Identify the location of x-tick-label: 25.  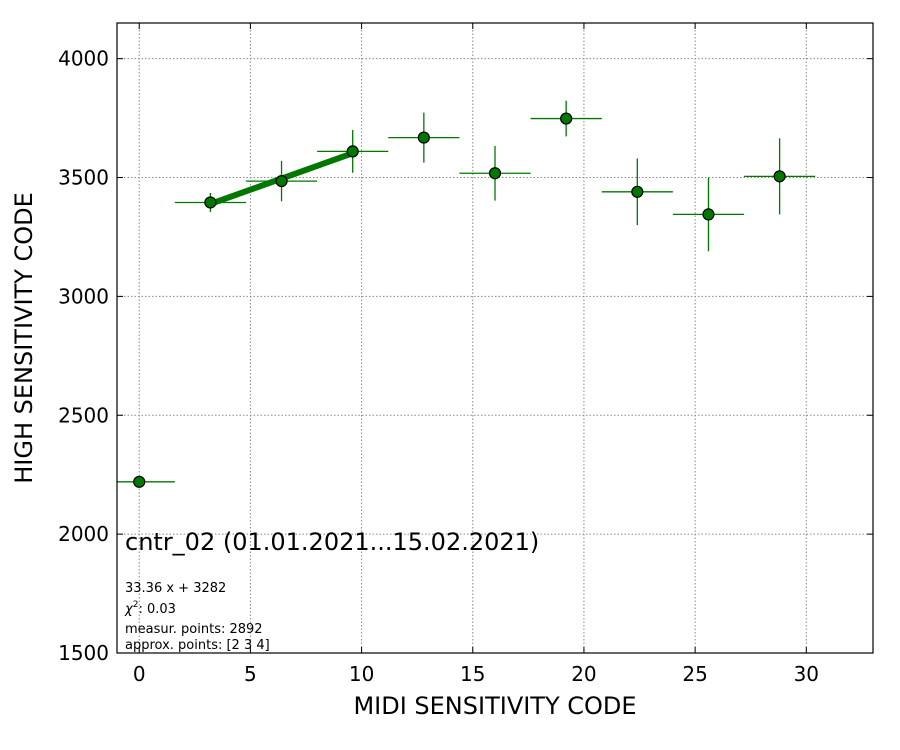
(694, 674).